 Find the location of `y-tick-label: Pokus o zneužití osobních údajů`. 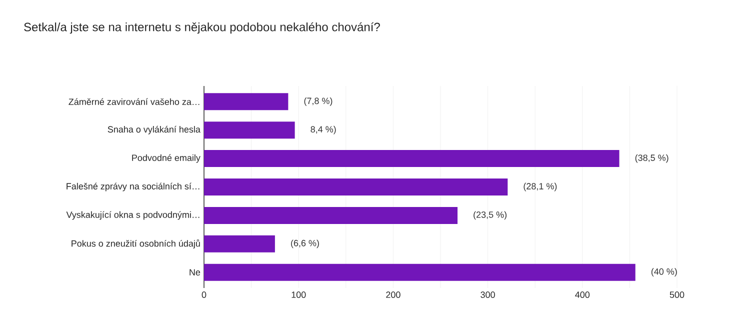

y-tick-label: Pokus o zneužití osobních údajů is located at coordinates (136, 243).